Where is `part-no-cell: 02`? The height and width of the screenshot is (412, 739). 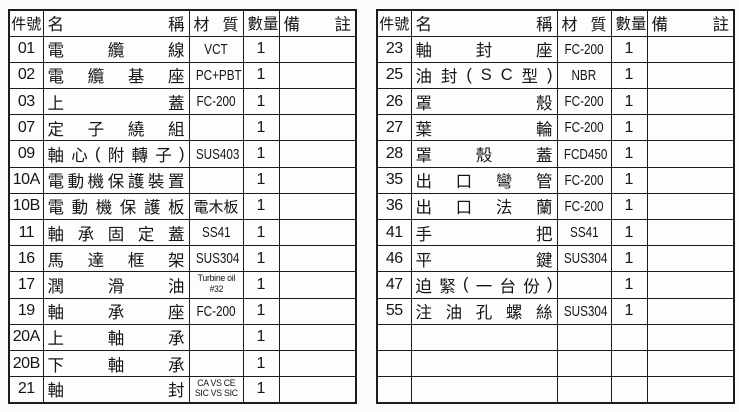
part-no-cell: 02 is located at coordinates (26, 75).